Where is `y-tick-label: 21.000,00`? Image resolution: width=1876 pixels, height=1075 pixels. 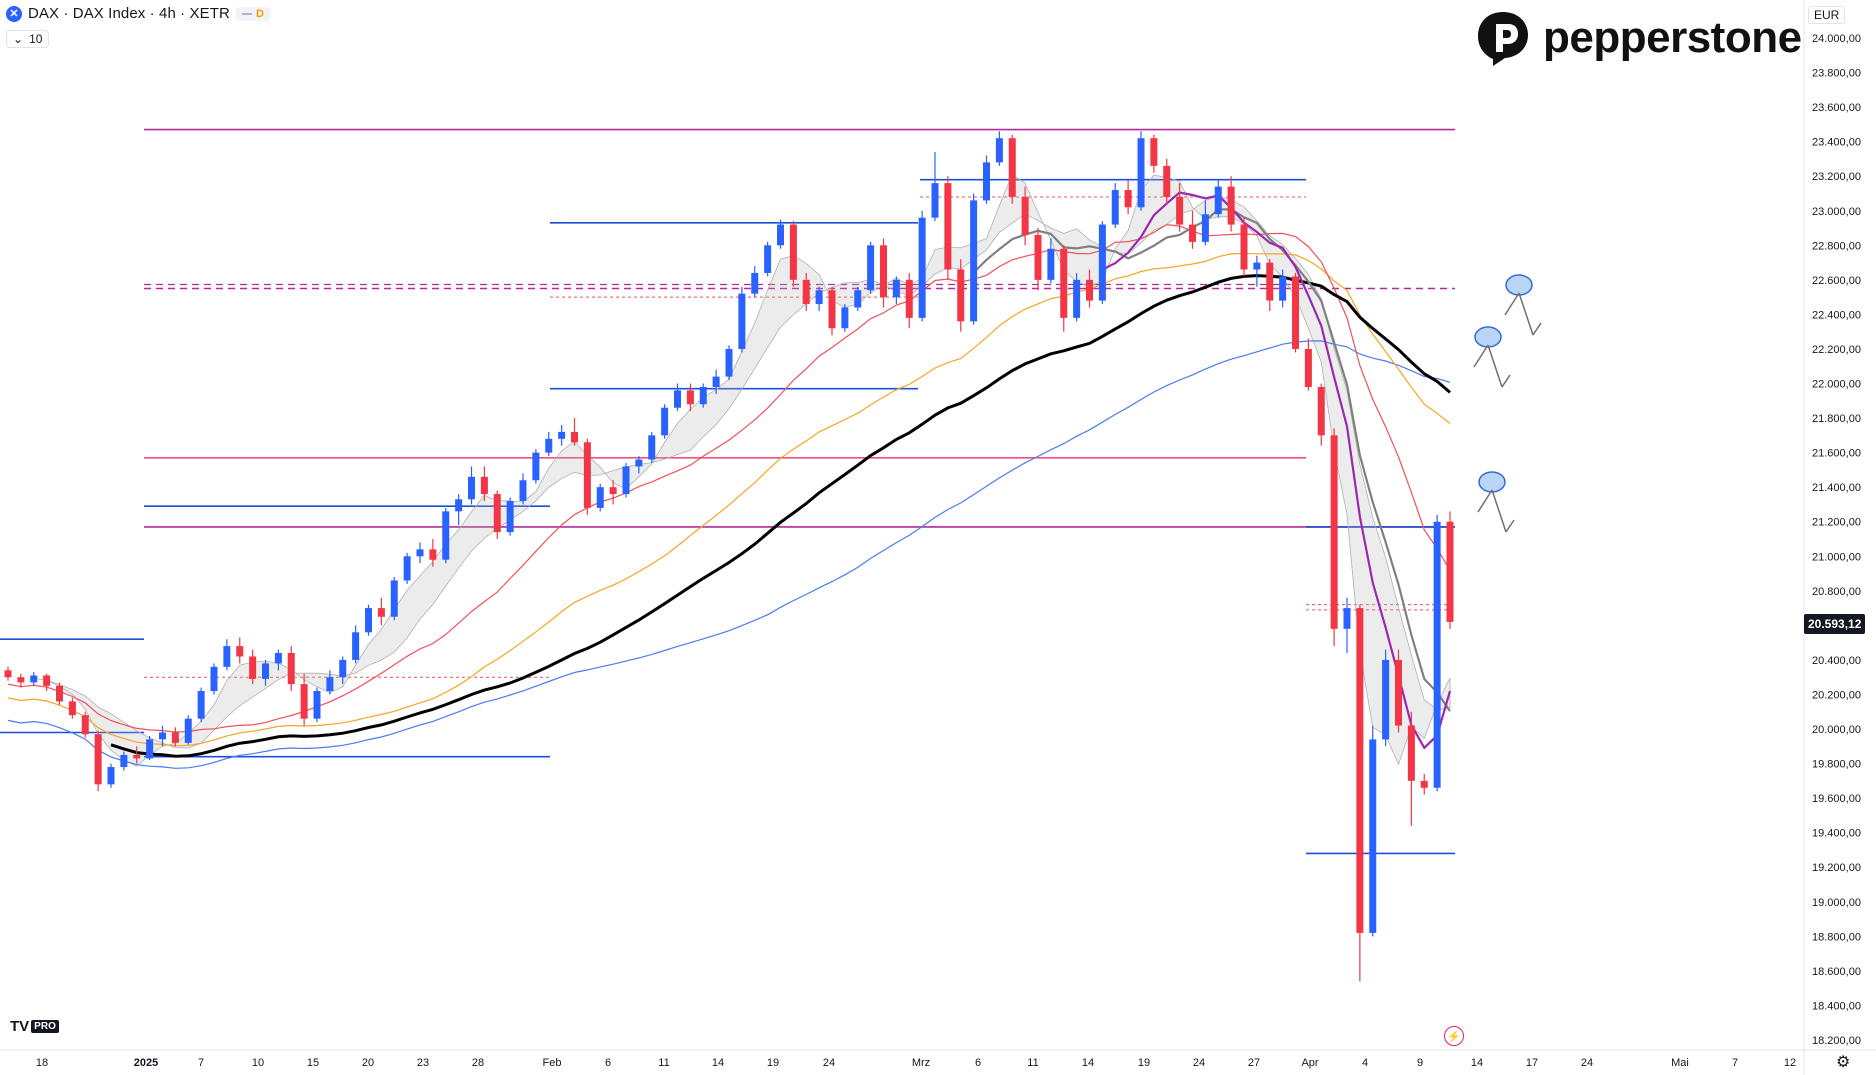 y-tick-label: 21.000,00 is located at coordinates (1836, 557).